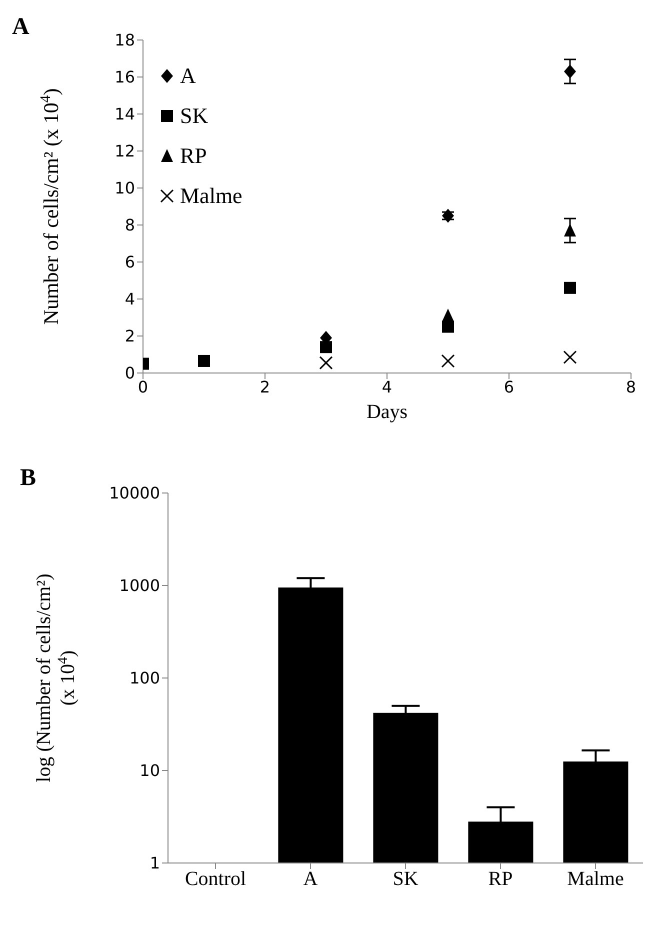 The height and width of the screenshot is (932, 659). I want to click on x-axis-title: Days, so click(387, 412).